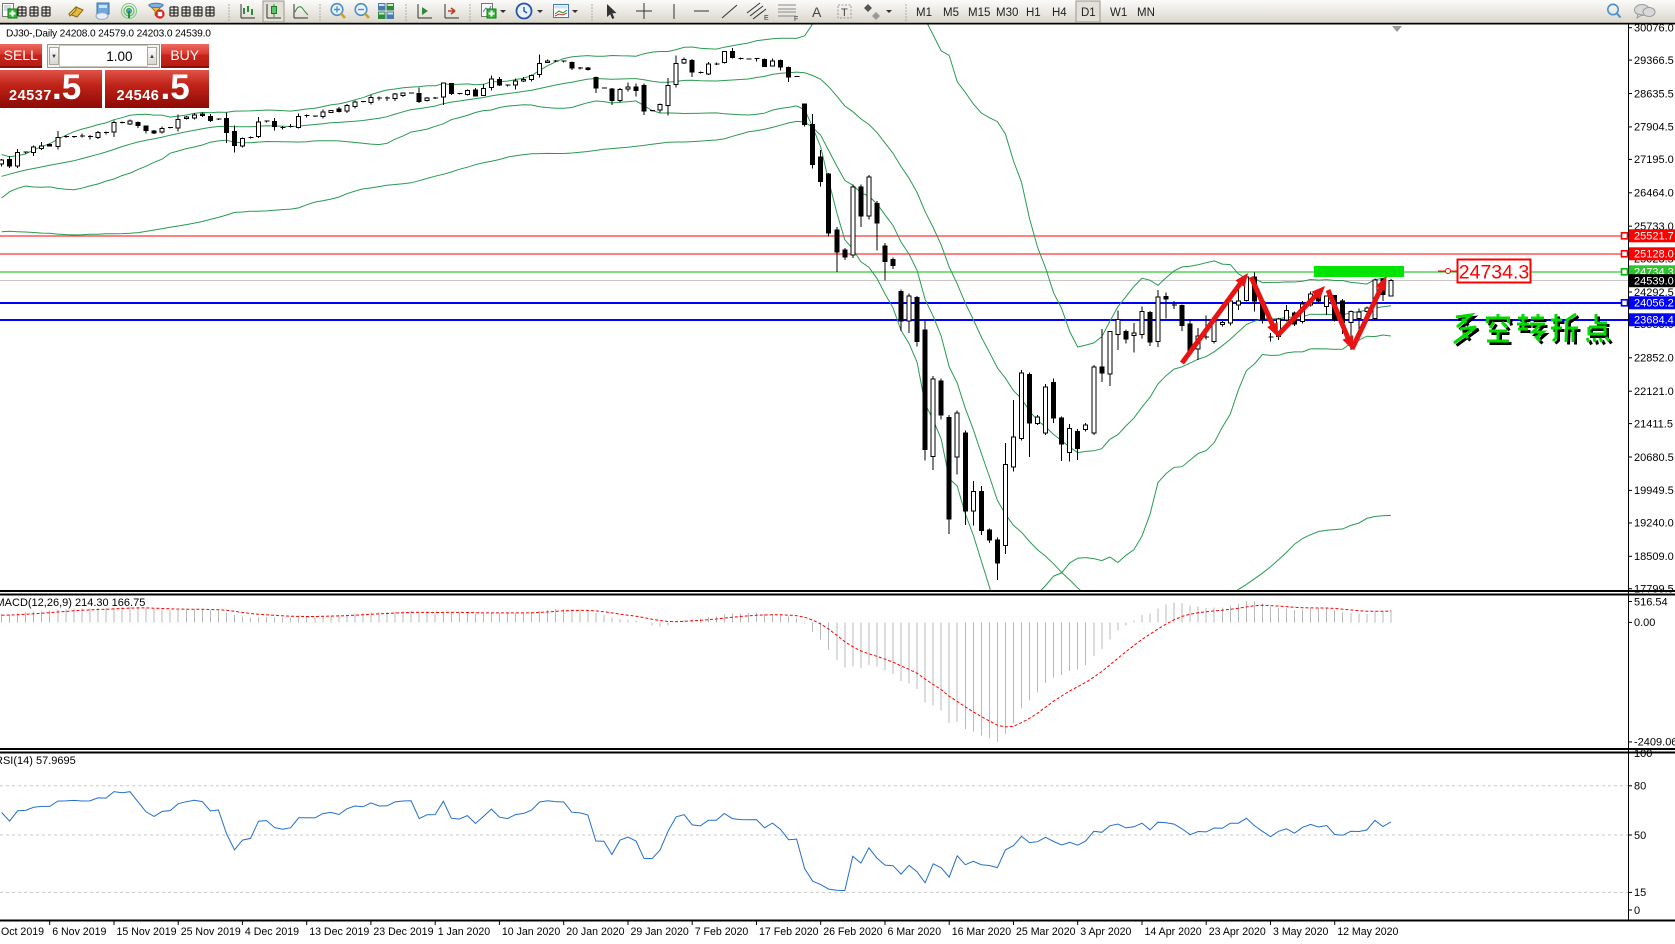 The image size is (1675, 944). I want to click on svg-text: 1 Jan 2020, so click(464, 932).